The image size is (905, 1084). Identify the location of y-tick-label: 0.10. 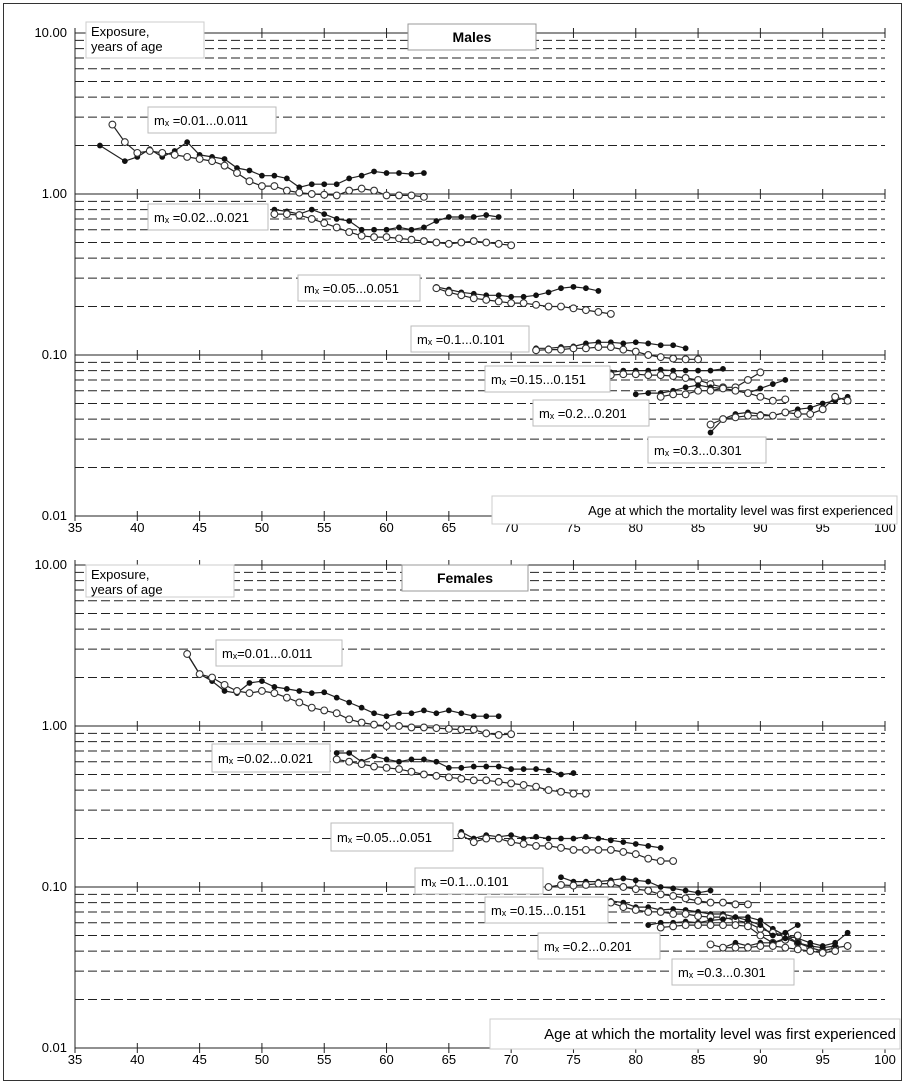
(54, 886).